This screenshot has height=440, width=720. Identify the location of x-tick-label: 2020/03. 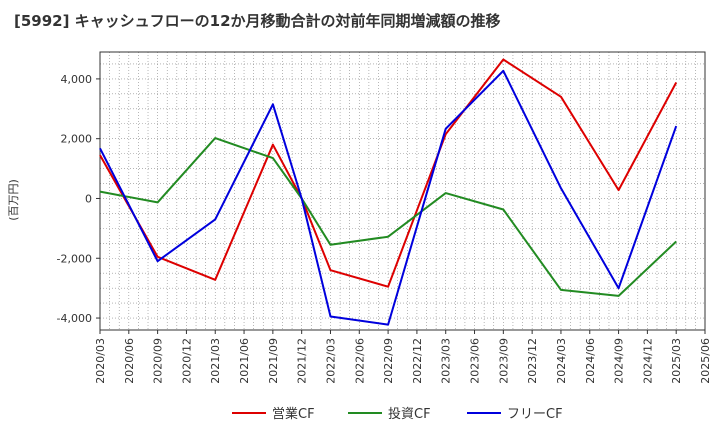
(100, 361).